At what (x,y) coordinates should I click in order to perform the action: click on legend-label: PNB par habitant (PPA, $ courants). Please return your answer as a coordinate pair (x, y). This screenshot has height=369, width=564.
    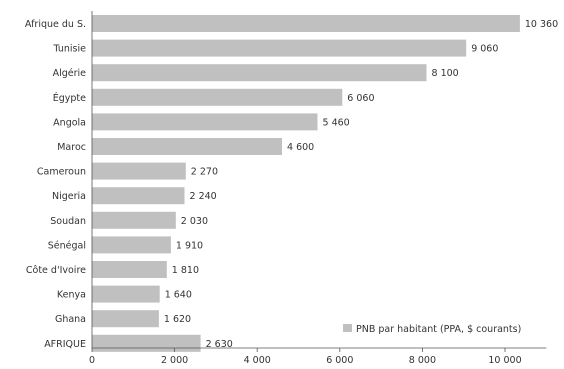
    Looking at the image, I should click on (438, 329).